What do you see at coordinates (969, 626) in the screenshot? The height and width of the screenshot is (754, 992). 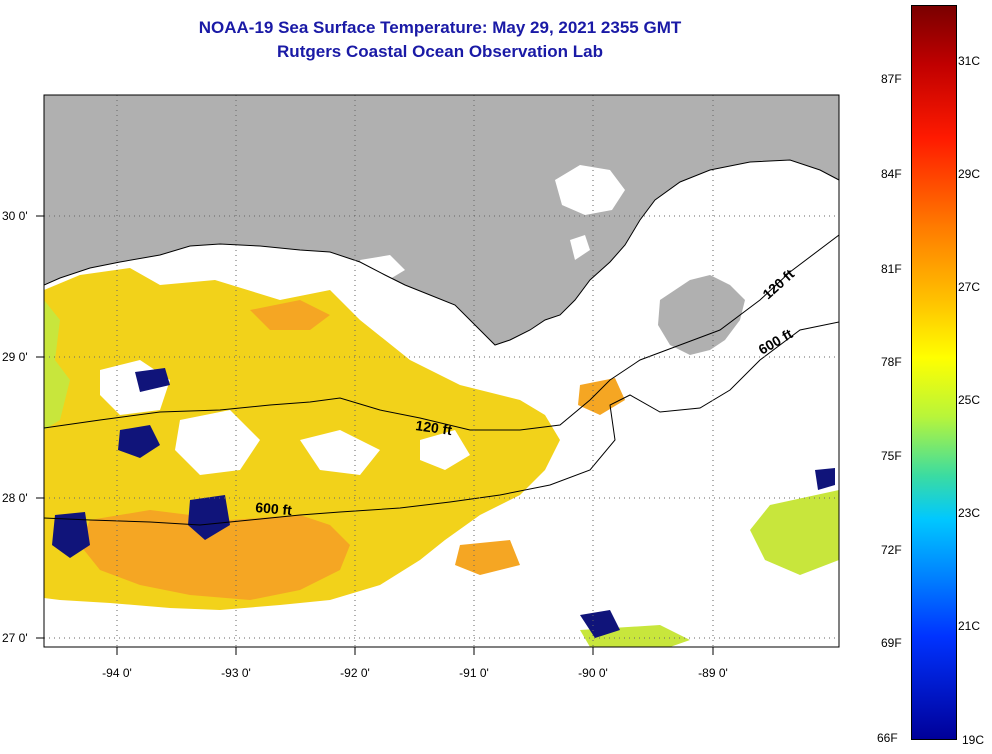 I see `colorbar-c-label: 21C` at bounding box center [969, 626].